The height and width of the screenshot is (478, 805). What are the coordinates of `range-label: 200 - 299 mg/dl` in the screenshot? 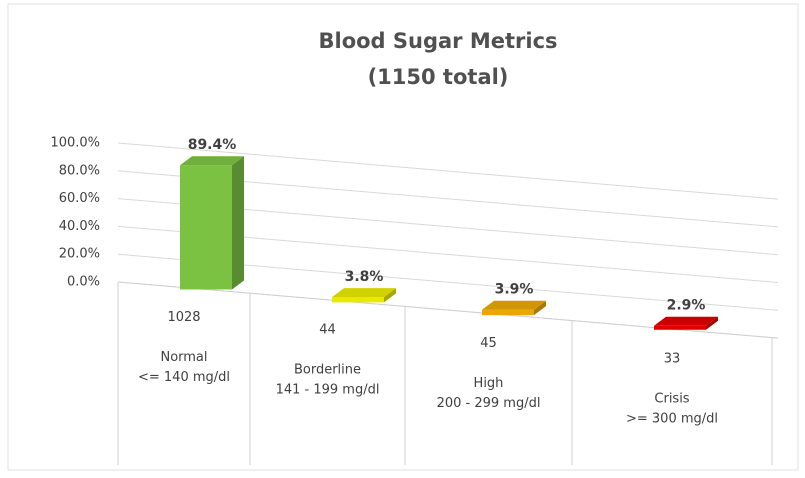 It's located at (489, 403).